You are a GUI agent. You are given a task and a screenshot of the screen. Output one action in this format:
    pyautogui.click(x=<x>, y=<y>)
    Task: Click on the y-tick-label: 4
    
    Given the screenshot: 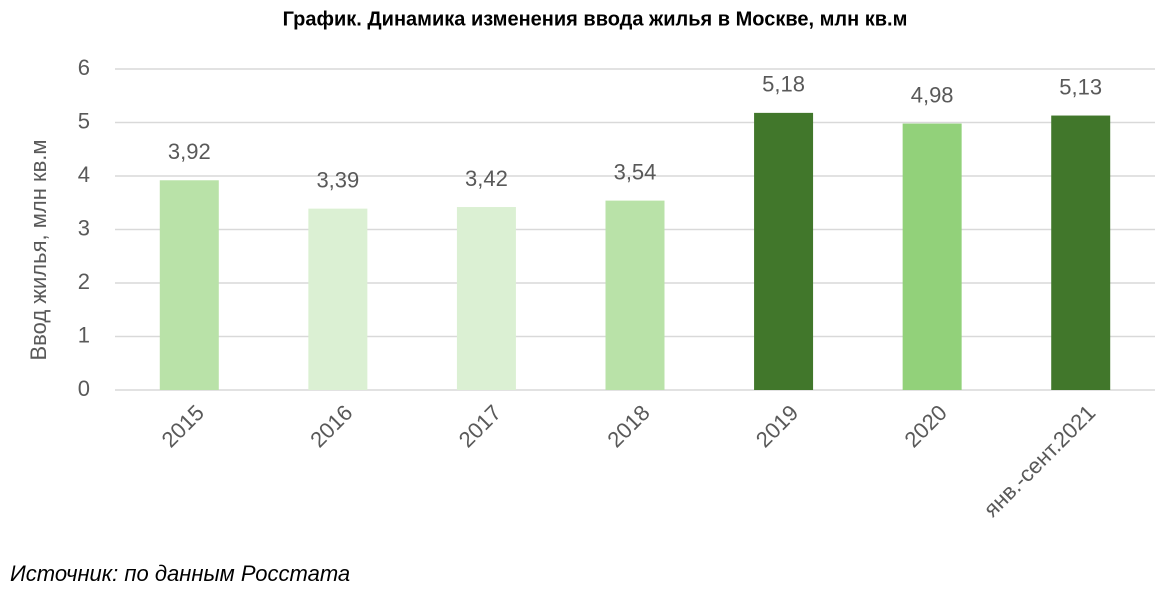 What is the action you would take?
    pyautogui.click(x=84, y=174)
    